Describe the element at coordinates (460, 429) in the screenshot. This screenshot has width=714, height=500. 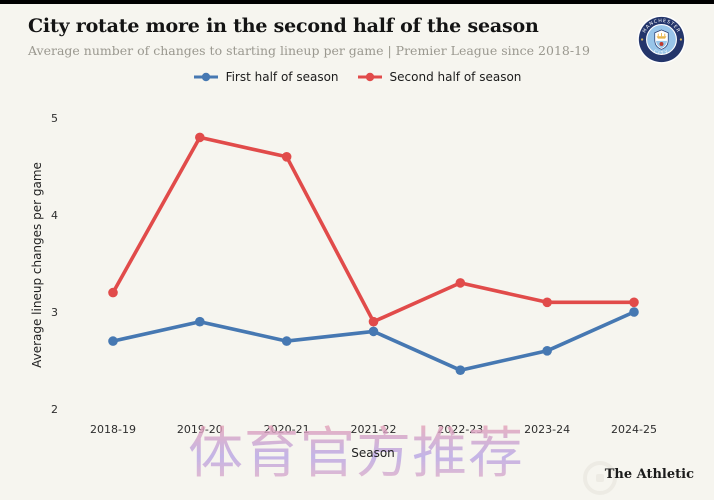
I see `x-tick-label: 2022-23` at that location.